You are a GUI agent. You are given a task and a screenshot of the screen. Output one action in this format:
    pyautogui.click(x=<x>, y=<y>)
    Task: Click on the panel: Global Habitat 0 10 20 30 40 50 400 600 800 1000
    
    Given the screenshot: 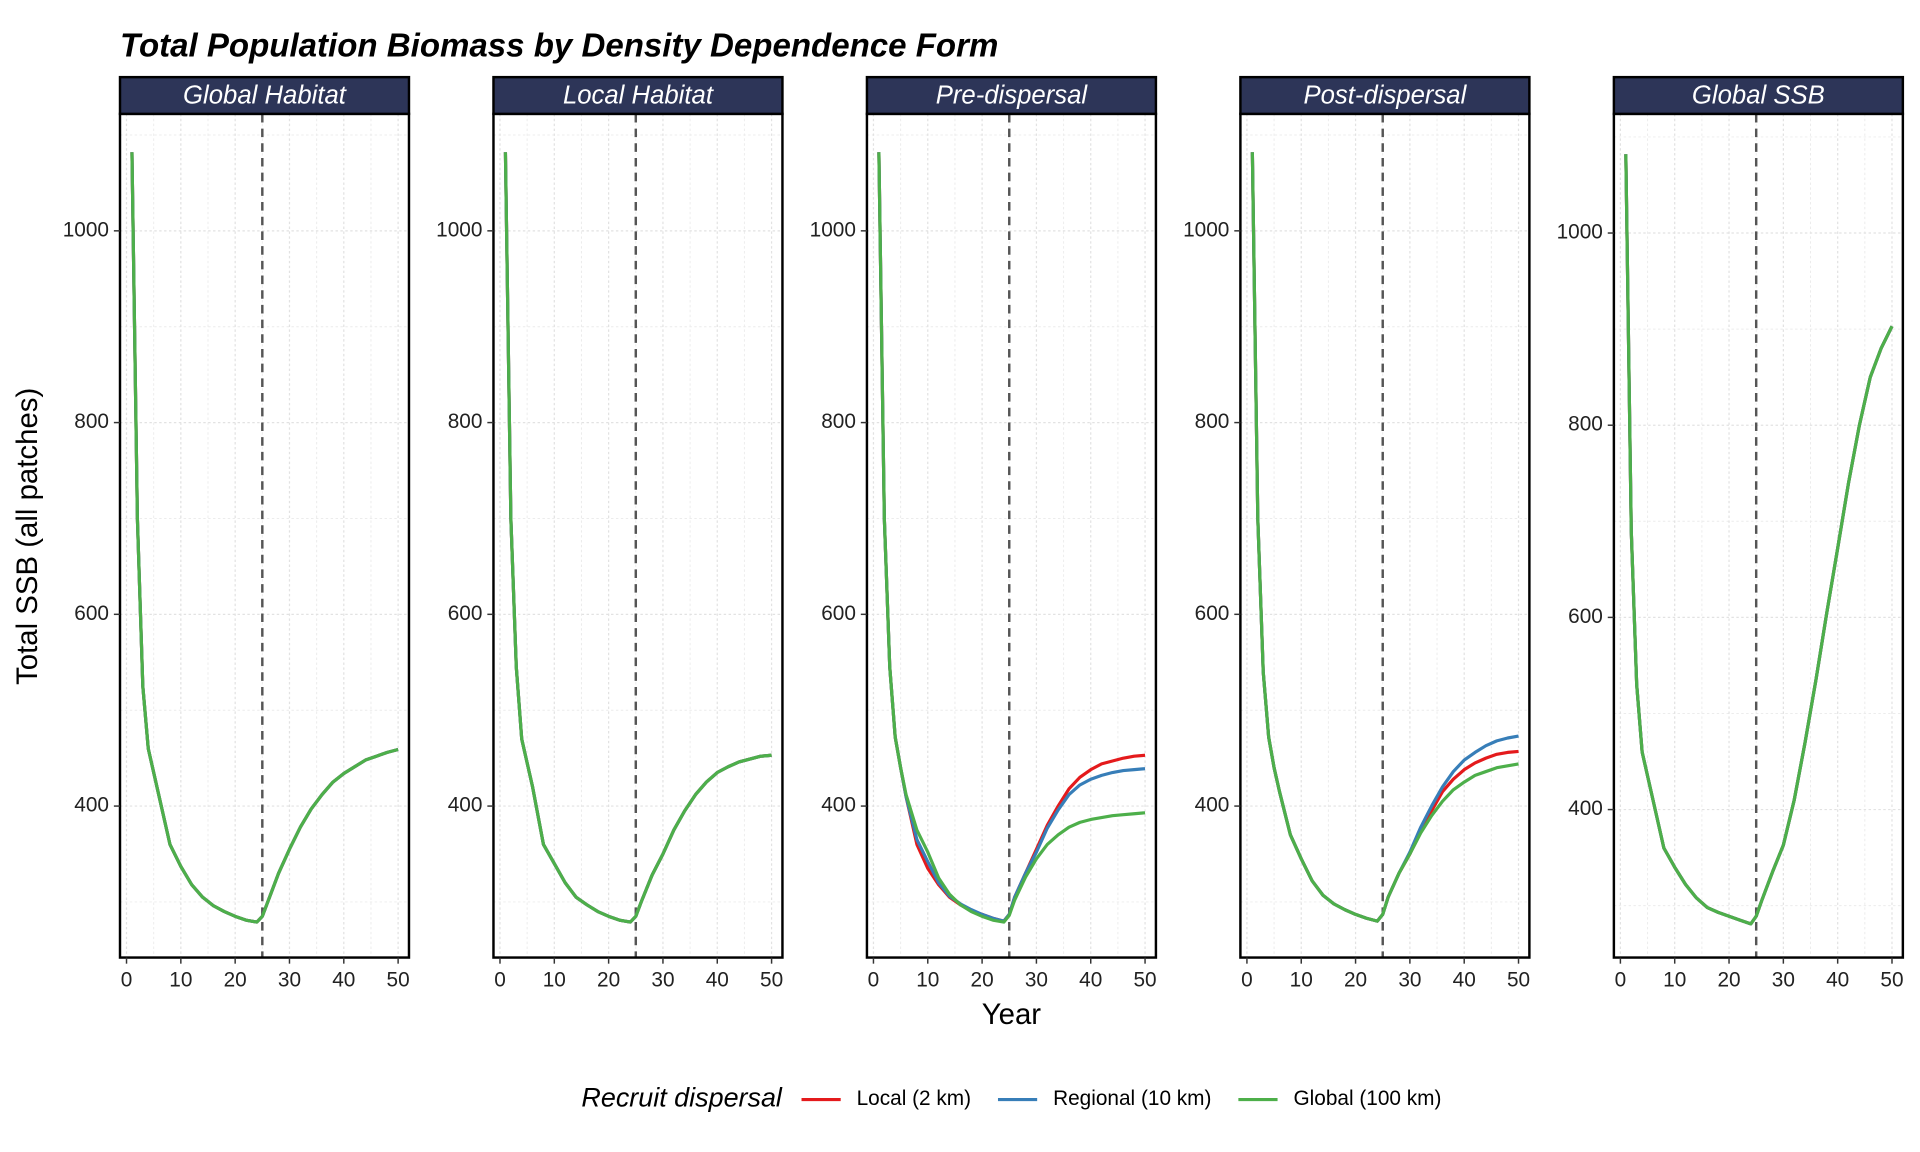 What is the action you would take?
    pyautogui.click(x=237, y=533)
    